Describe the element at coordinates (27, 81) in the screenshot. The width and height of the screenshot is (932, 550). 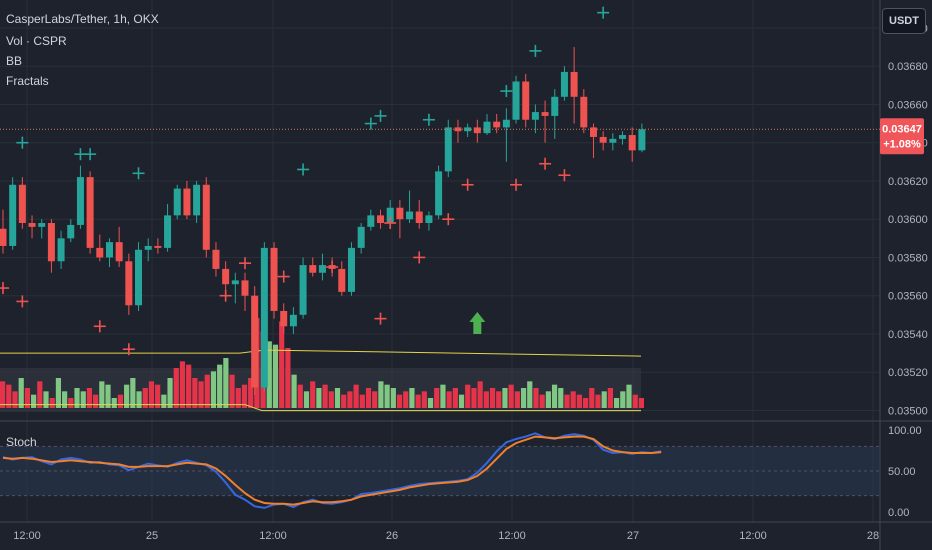
I see `indicator-fractals-label: Fractals` at that location.